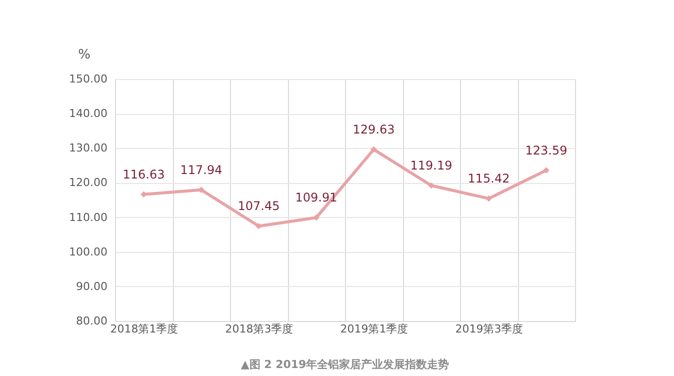 The width and height of the screenshot is (674, 376). Describe the element at coordinates (88, 251) in the screenshot. I see `y-tick-label: 100.00` at that location.